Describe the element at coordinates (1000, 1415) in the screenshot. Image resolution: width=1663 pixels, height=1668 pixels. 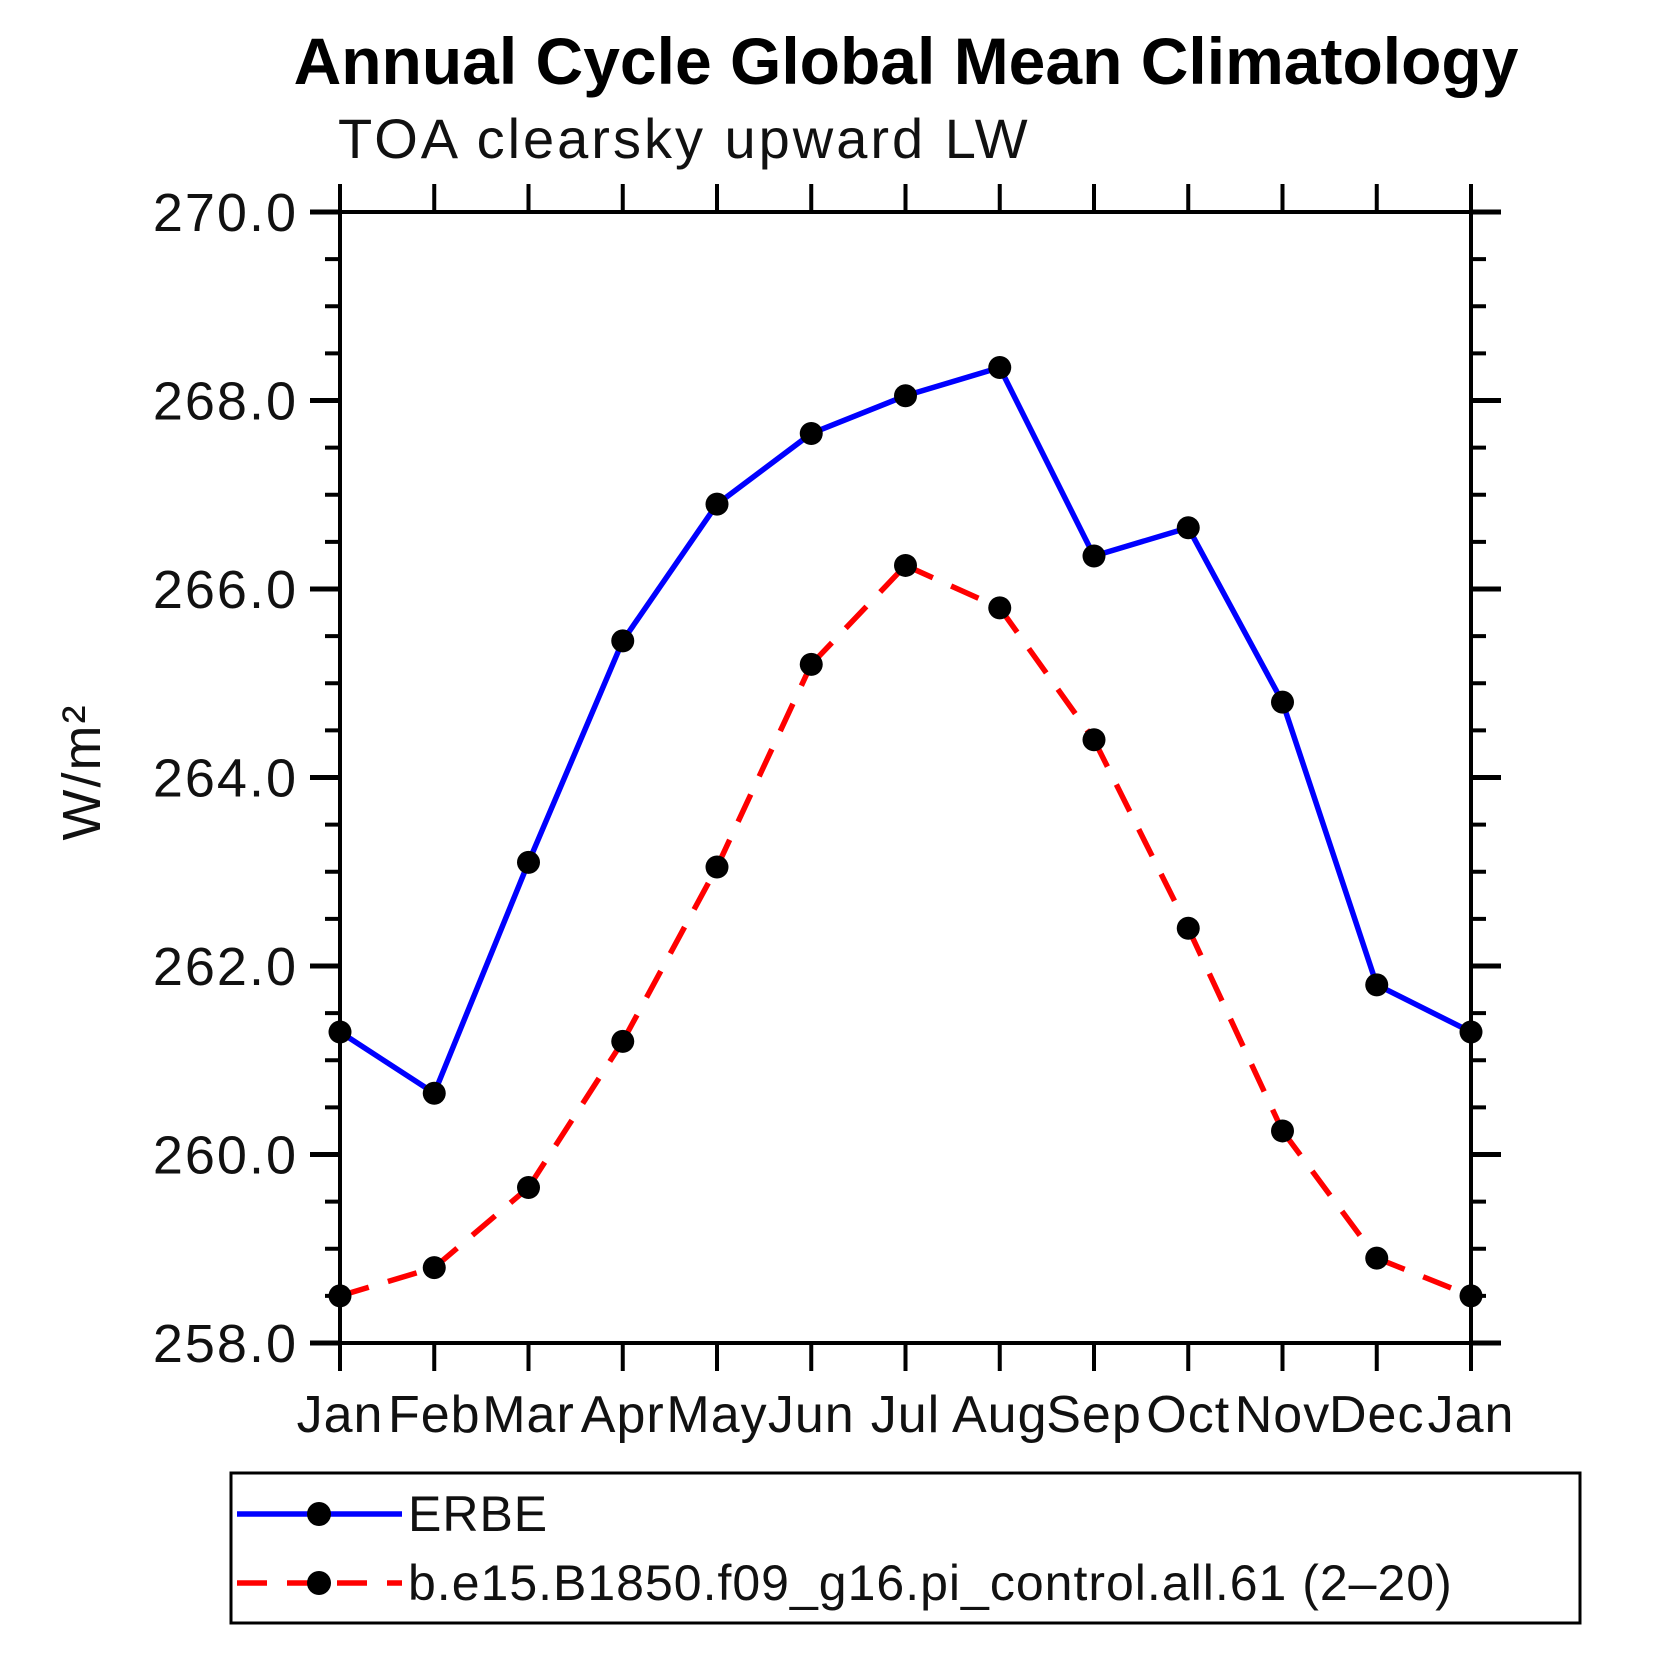
I see `x-tick-label: Aug` at that location.